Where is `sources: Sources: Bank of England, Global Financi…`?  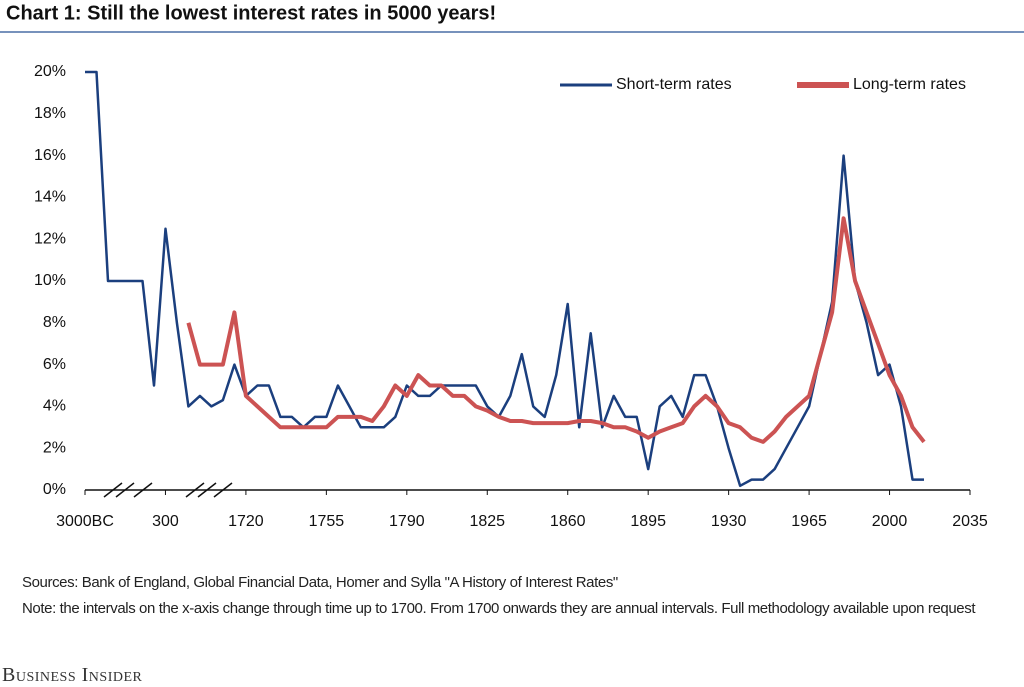 sources: Sources: Bank of England, Global Financi… is located at coordinates (320, 582).